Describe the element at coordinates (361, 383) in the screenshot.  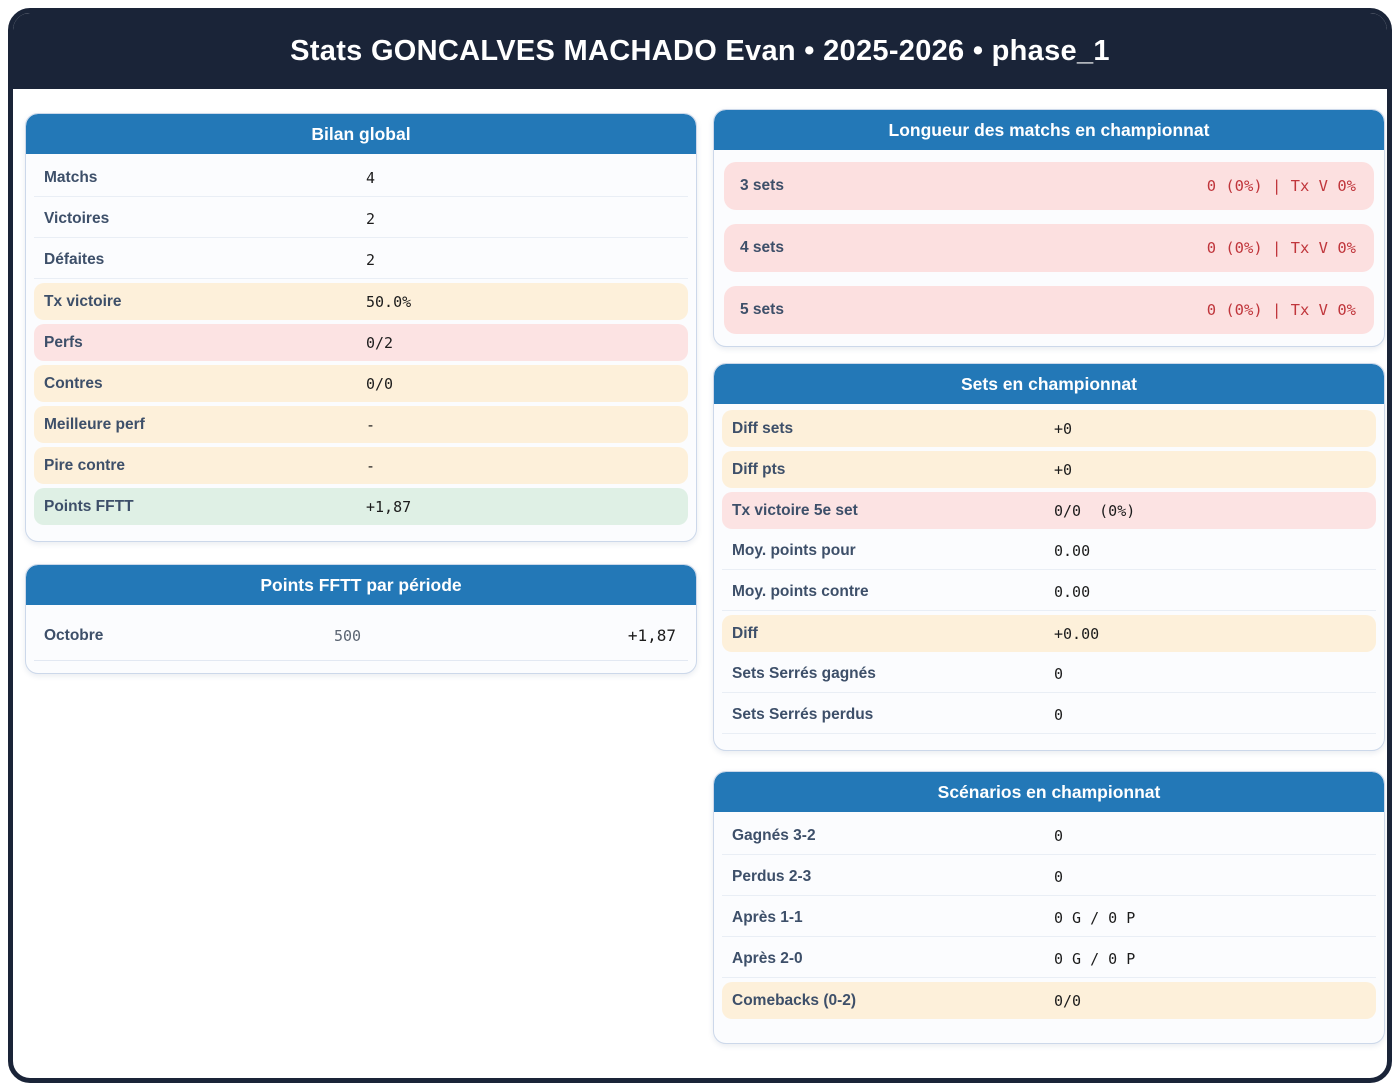
I see `stat-row-contres: Contres 0/0` at that location.